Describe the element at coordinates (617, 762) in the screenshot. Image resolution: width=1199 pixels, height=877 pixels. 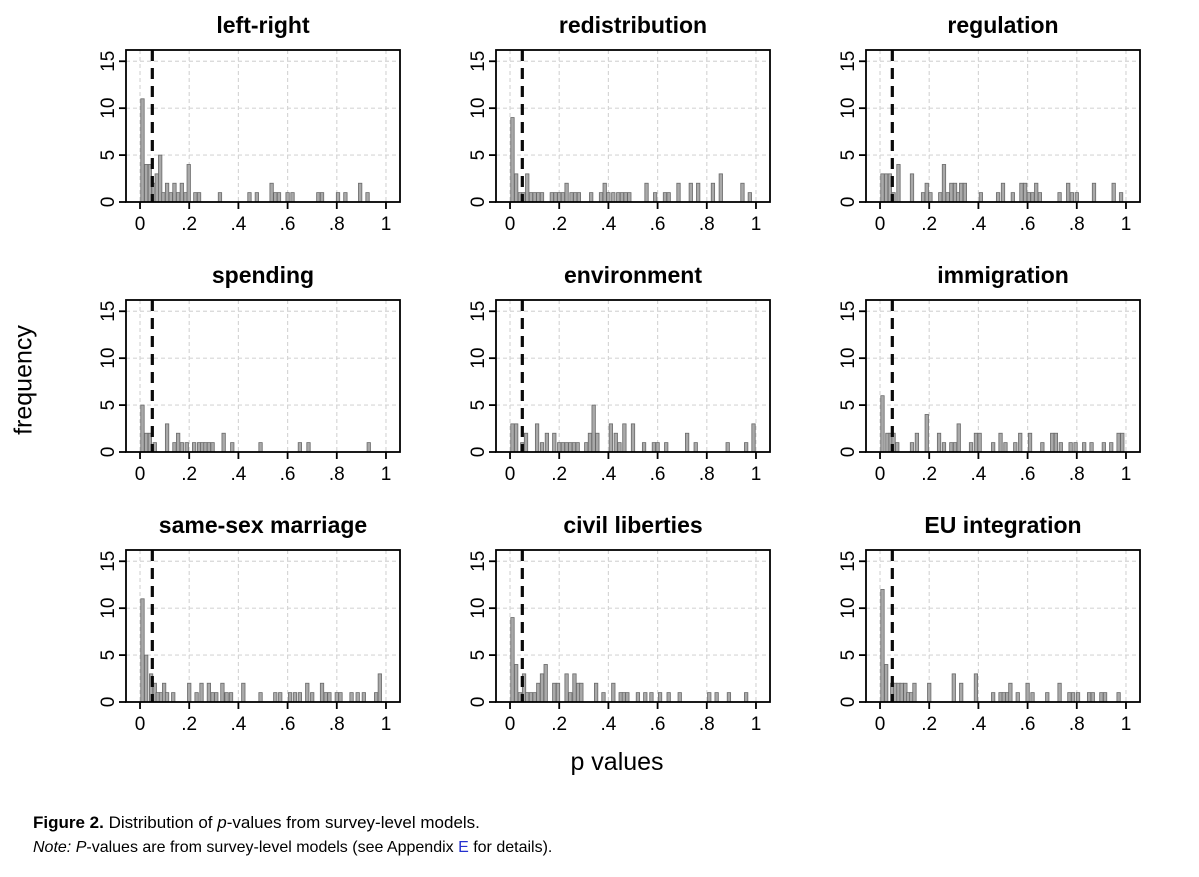
I see `x-axis-label: p values` at that location.